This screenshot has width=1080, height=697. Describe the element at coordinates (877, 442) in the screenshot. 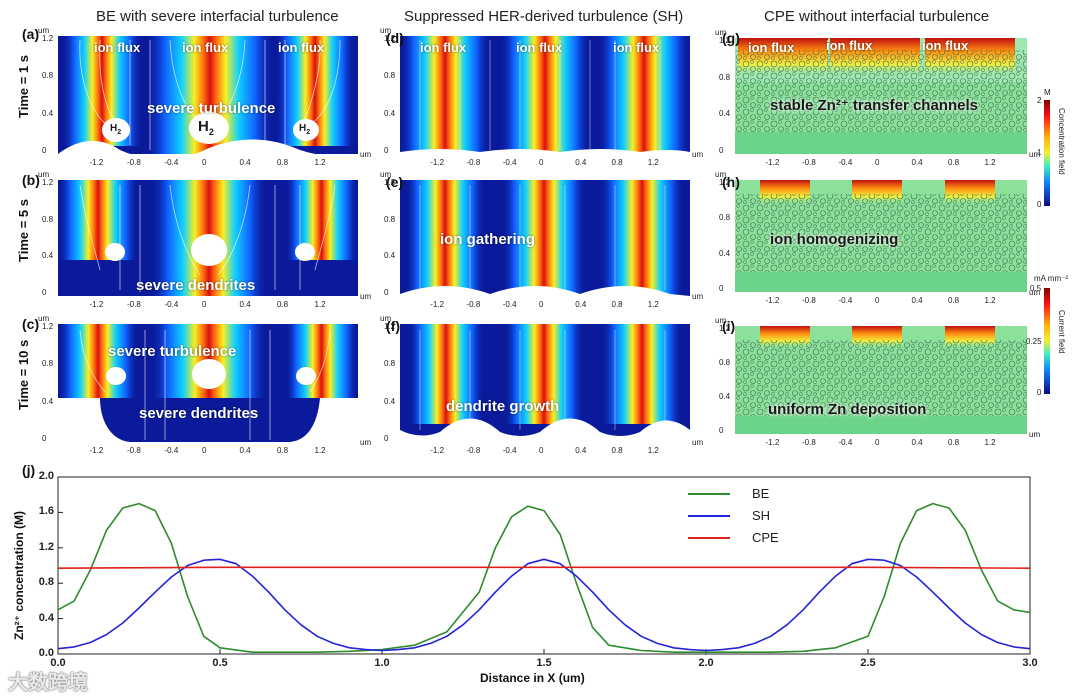

I see `panel-i-xtick: 0` at that location.